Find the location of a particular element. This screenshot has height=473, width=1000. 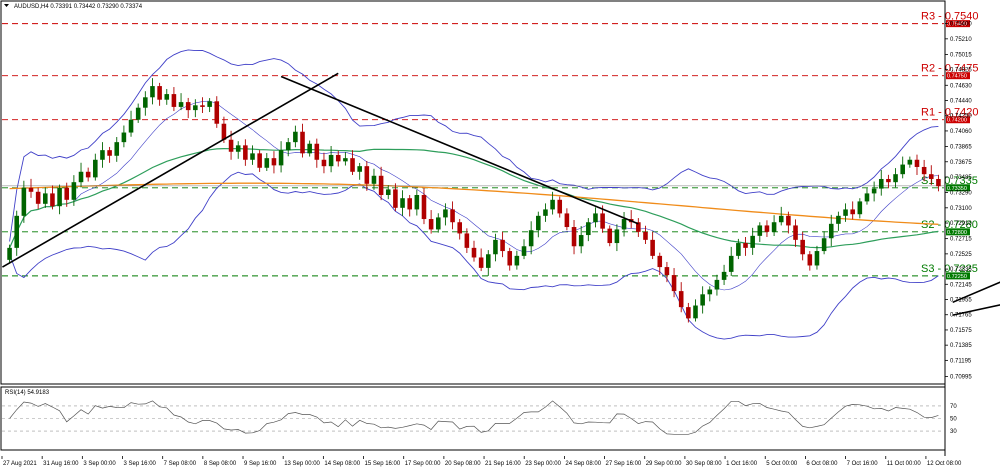

rsi-title: RSI(14) 54.9183 is located at coordinates (27, 393).